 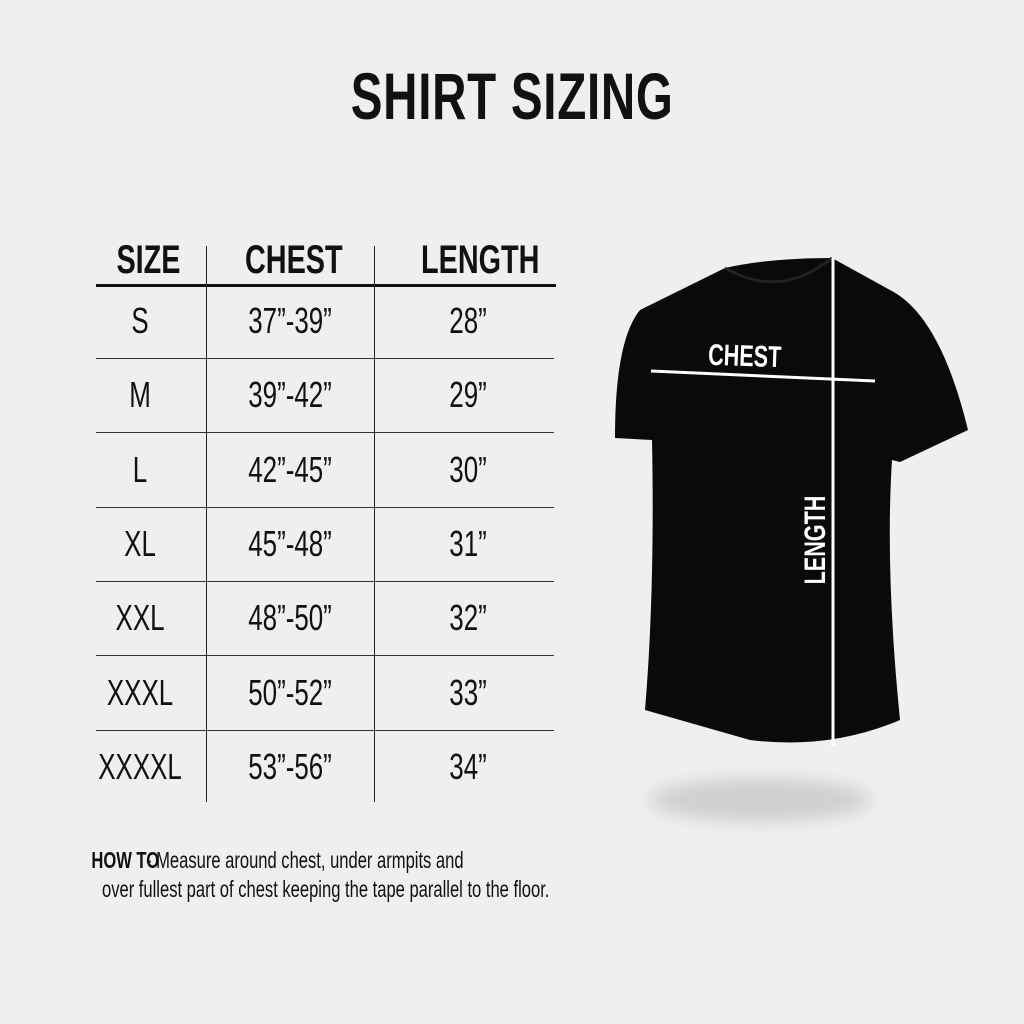 I want to click on chest-cell: 48”-50”, so click(x=290, y=618).